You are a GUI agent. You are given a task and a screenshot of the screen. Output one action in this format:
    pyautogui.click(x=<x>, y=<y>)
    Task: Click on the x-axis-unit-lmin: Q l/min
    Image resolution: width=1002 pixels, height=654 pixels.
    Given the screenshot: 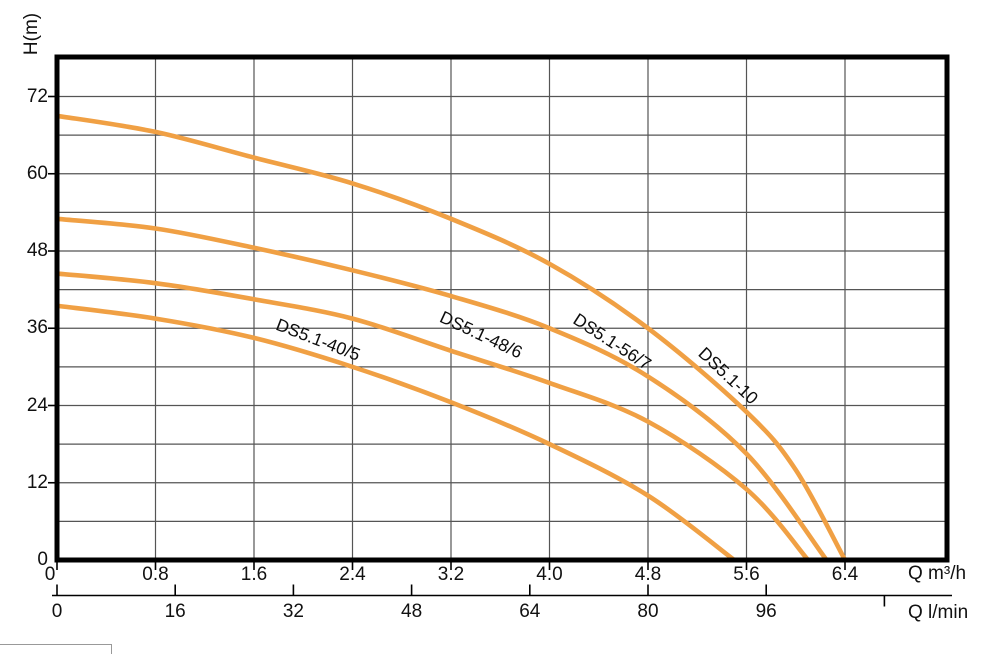 What is the action you would take?
    pyautogui.click(x=938, y=612)
    